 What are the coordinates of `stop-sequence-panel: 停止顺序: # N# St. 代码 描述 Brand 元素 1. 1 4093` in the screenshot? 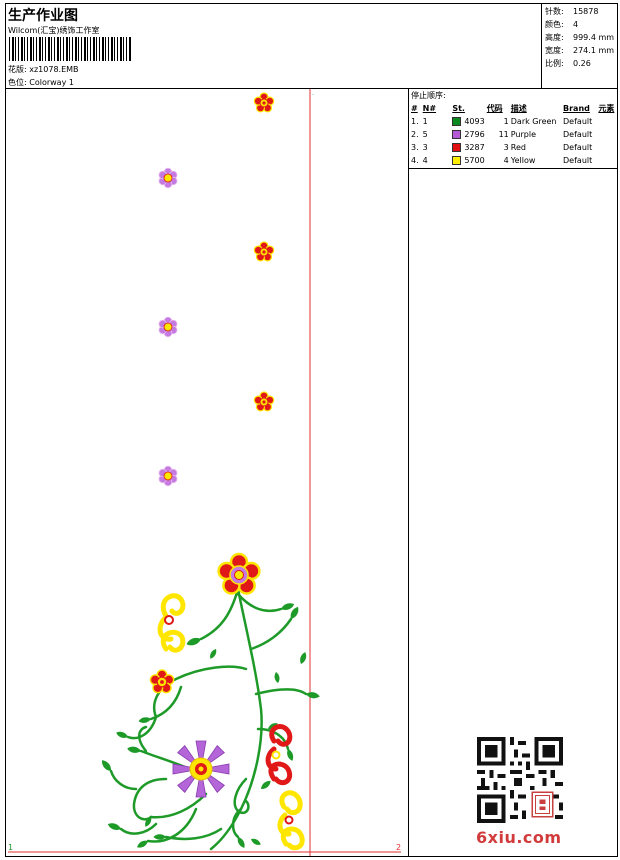 It's located at (513, 129).